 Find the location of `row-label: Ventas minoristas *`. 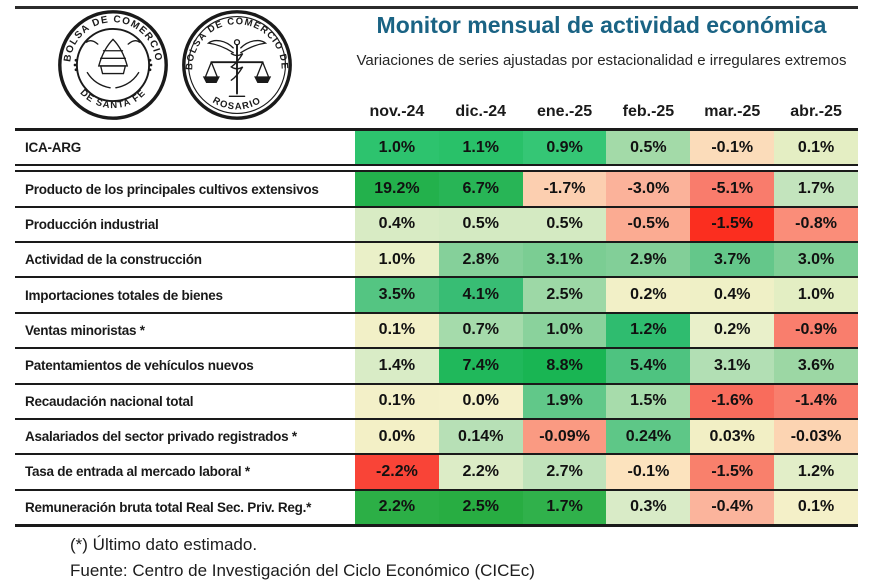

row-label: Ventas minoristas * is located at coordinates (185, 330).